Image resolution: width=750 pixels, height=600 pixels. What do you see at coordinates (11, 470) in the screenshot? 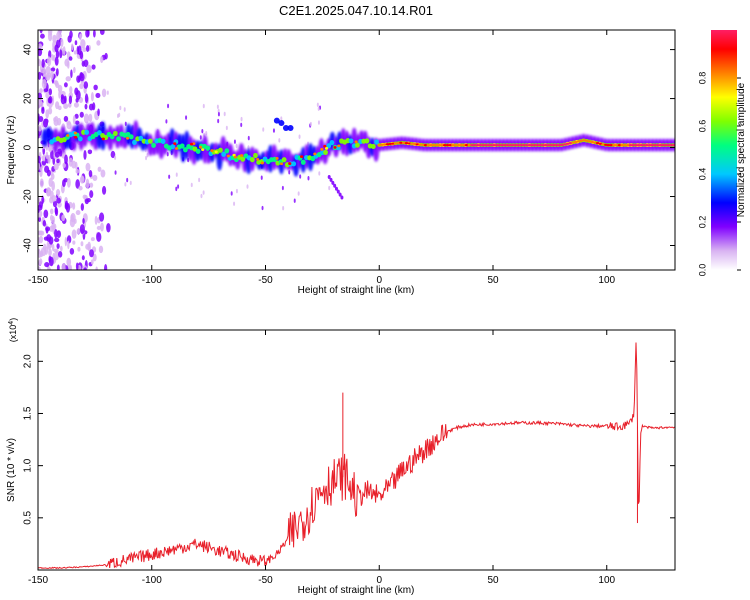
I see `snr-y-axis-label: SNR (10 * v/v)` at bounding box center [11, 470].